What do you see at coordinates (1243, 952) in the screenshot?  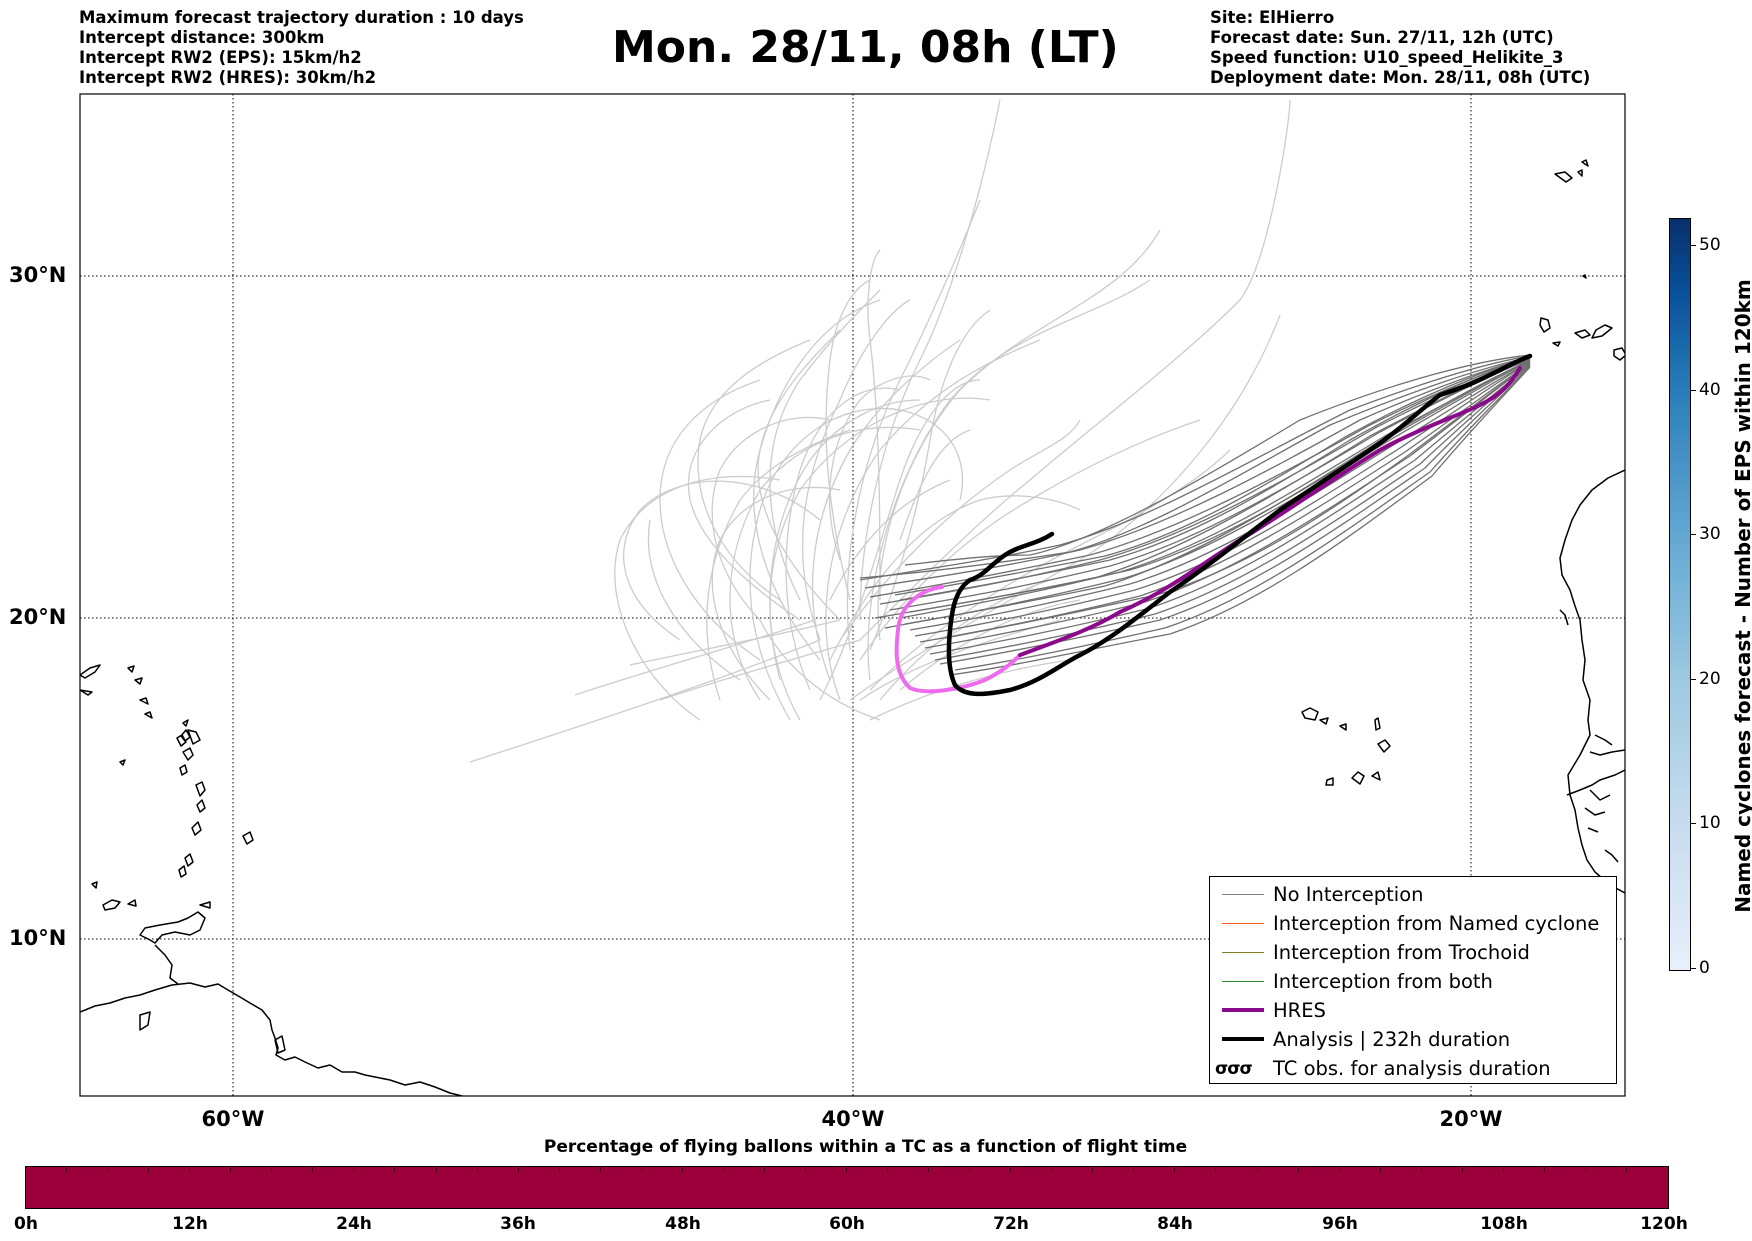 I see `legend-line-olive` at bounding box center [1243, 952].